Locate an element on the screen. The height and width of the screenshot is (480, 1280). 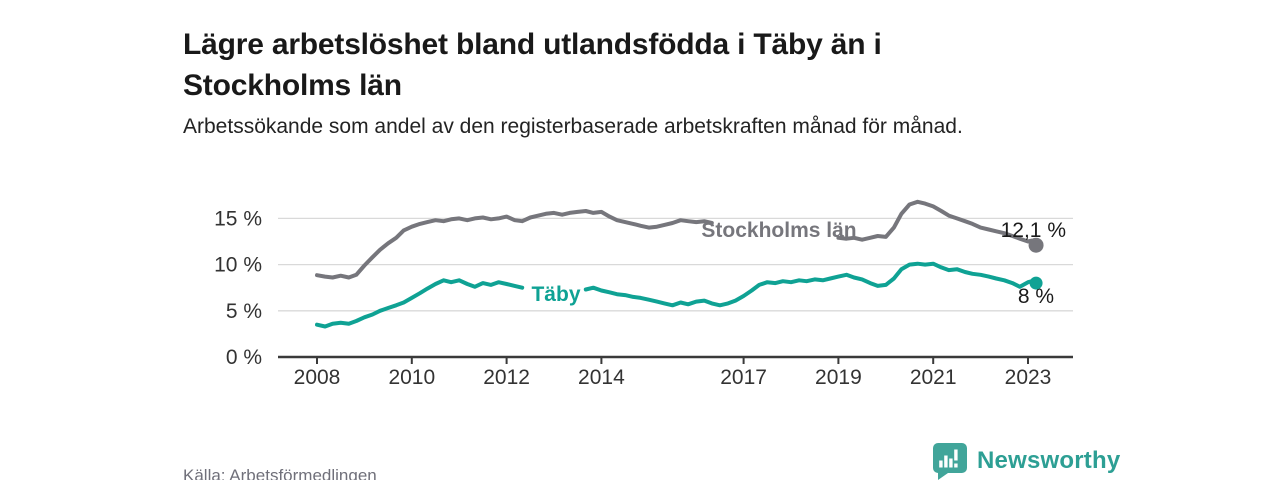
newsworthy-speech-bubble-bar-chart-icon is located at coordinates (950, 461).